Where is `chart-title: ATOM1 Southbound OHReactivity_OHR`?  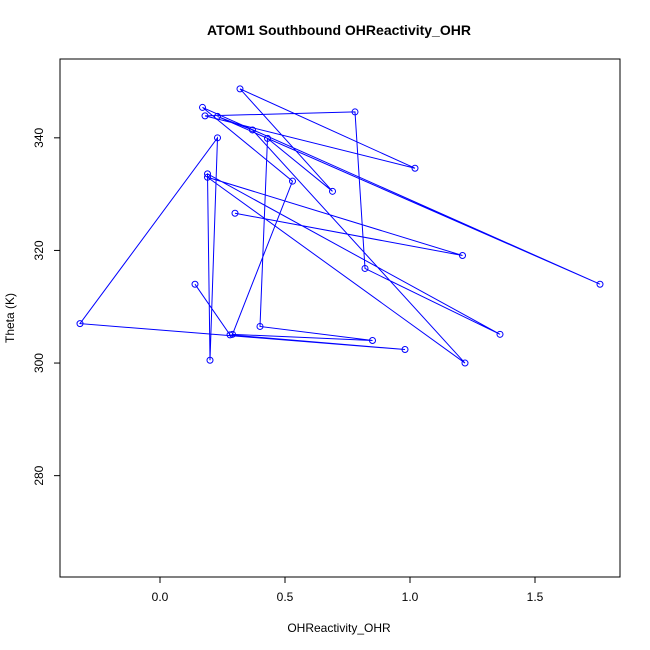
chart-title: ATOM1 Southbound OHReactivity_OHR is located at coordinates (339, 30).